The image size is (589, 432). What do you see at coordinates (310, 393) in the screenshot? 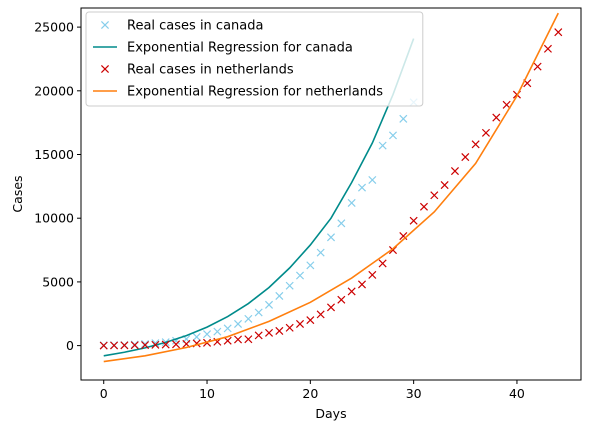
I see `x-tick-label: 20` at bounding box center [310, 393].